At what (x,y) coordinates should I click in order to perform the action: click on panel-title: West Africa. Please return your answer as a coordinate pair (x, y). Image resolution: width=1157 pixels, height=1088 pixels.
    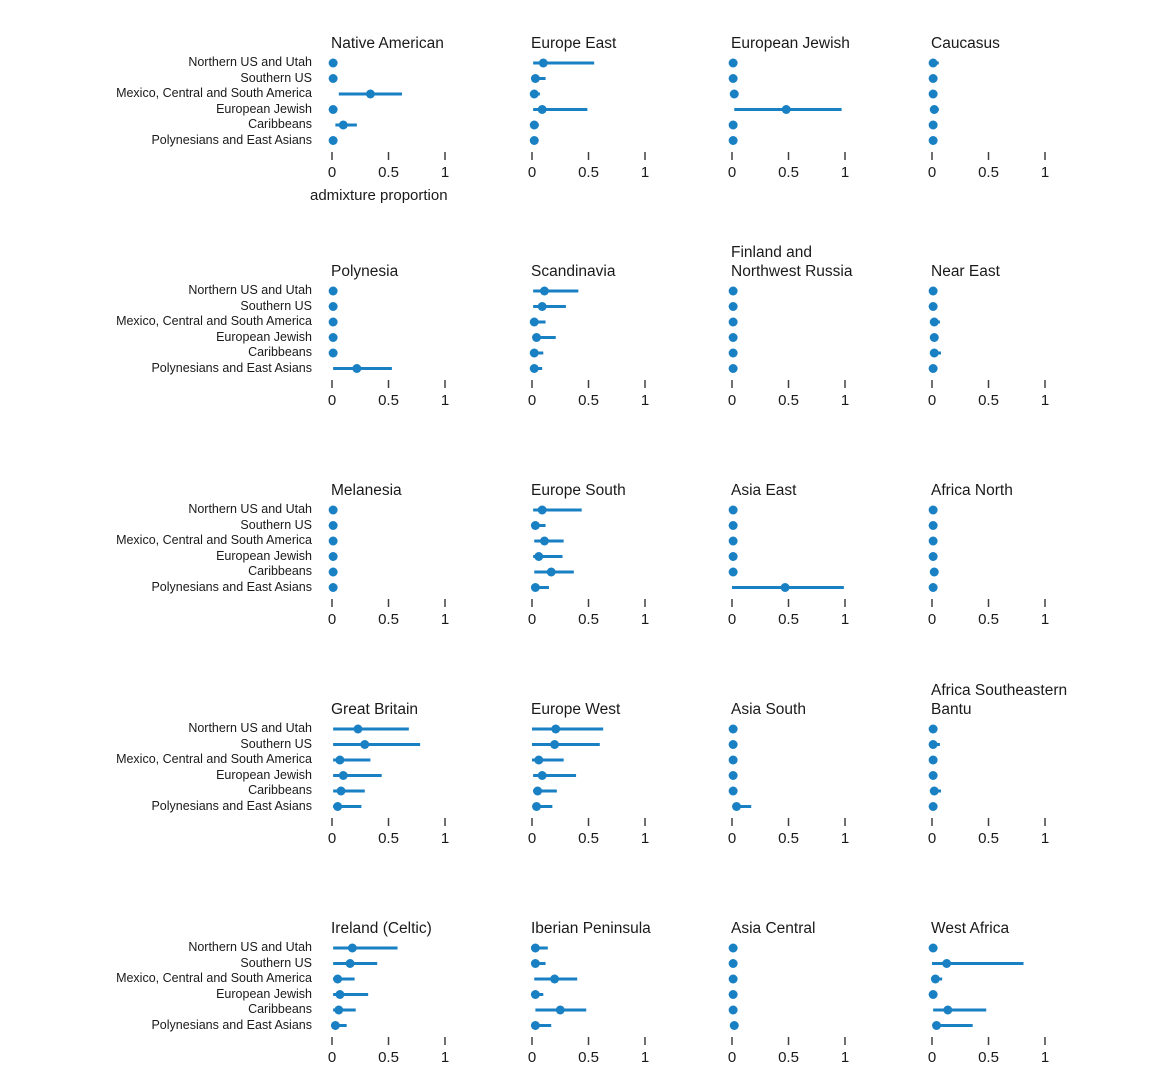
    Looking at the image, I should click on (1020, 919).